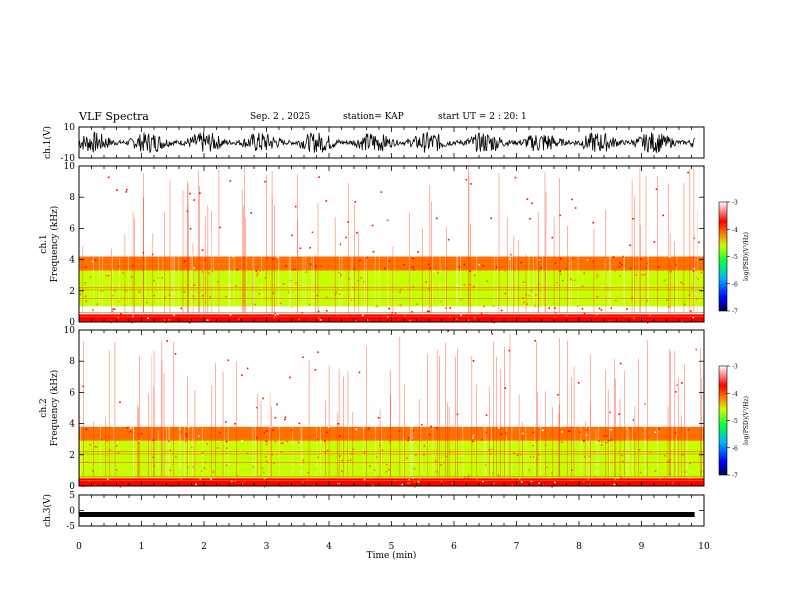 This screenshot has height=612, width=792. What do you see at coordinates (735, 394) in the screenshot?
I see `colorbar-tick-label: -4` at bounding box center [735, 394].